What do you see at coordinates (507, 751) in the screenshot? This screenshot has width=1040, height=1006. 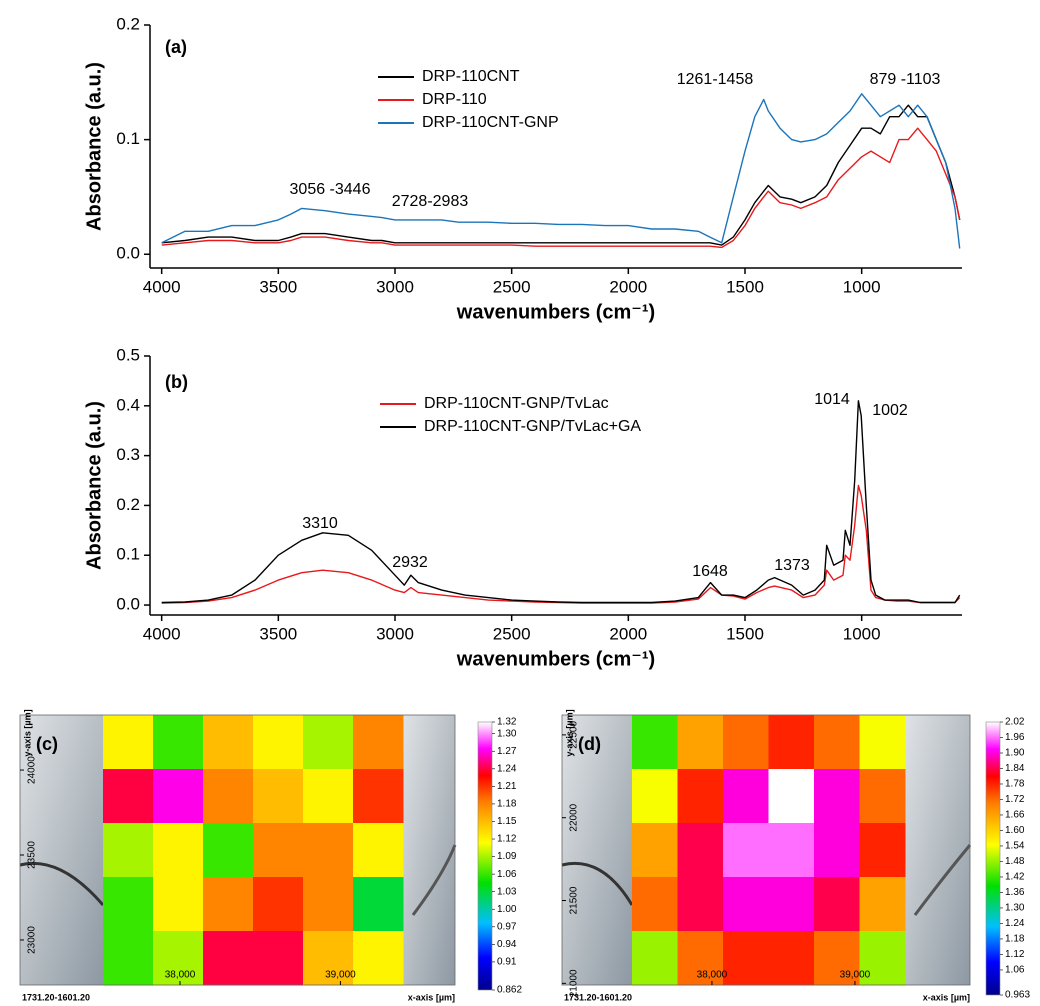 I see `colorbar-tick-label: 1.27` at bounding box center [507, 751].